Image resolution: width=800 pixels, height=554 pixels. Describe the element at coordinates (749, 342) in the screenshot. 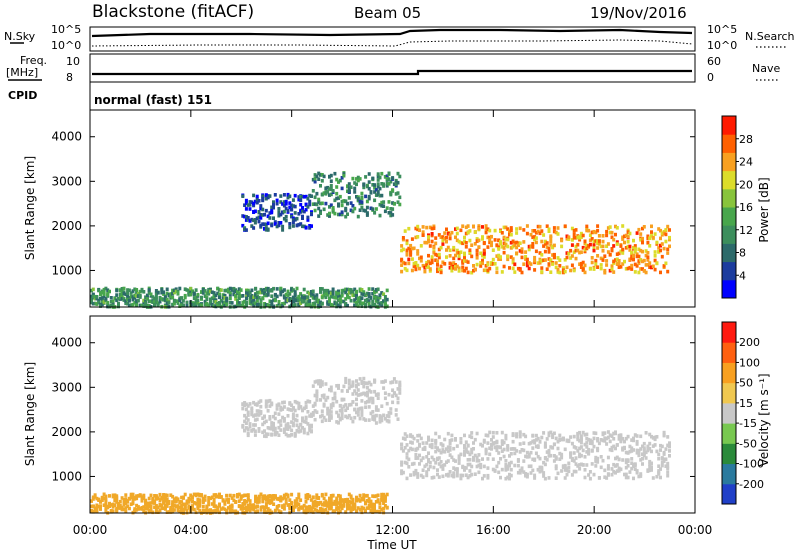

I see `colorbar-tick-label: 200` at that location.